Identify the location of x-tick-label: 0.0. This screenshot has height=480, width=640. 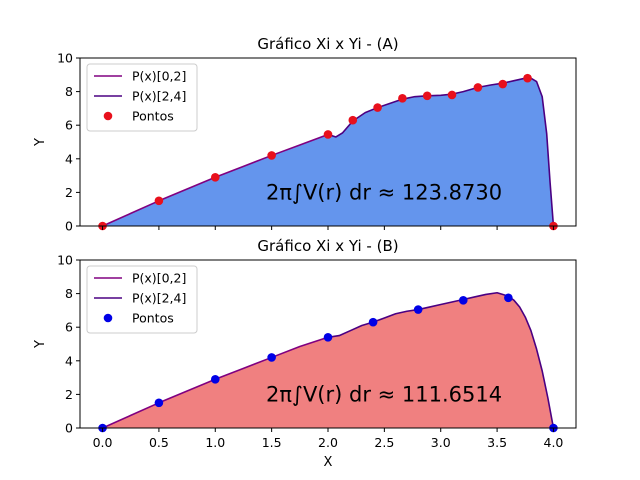
(103, 442).